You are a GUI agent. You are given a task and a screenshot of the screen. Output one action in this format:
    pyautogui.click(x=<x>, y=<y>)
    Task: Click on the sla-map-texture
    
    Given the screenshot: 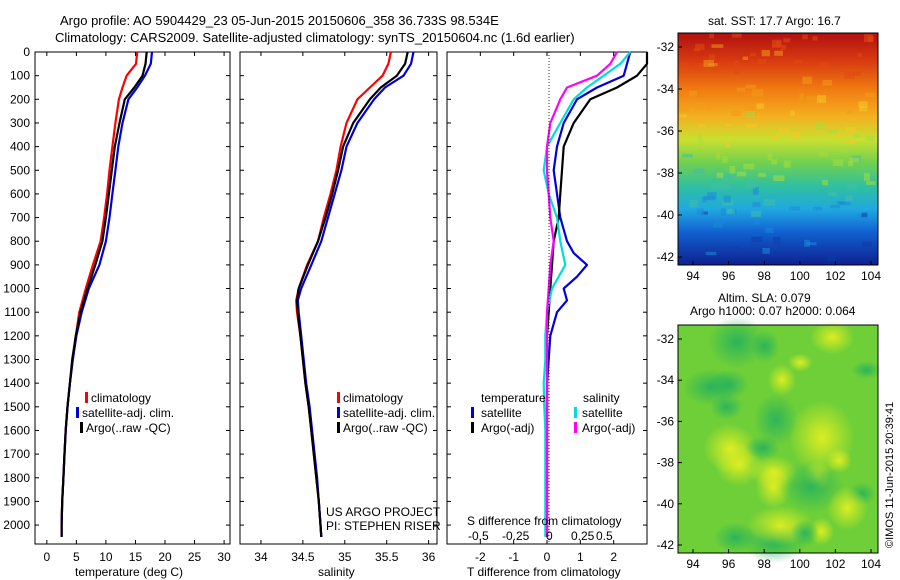 What is the action you would take?
    pyautogui.click(x=782, y=440)
    